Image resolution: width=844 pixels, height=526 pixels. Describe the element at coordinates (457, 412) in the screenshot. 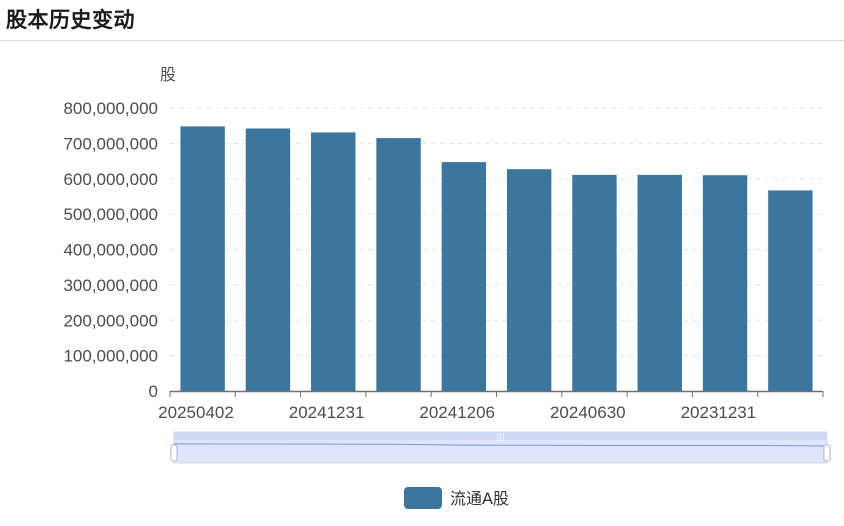

I see `x-tick-label: 20241206` at that location.